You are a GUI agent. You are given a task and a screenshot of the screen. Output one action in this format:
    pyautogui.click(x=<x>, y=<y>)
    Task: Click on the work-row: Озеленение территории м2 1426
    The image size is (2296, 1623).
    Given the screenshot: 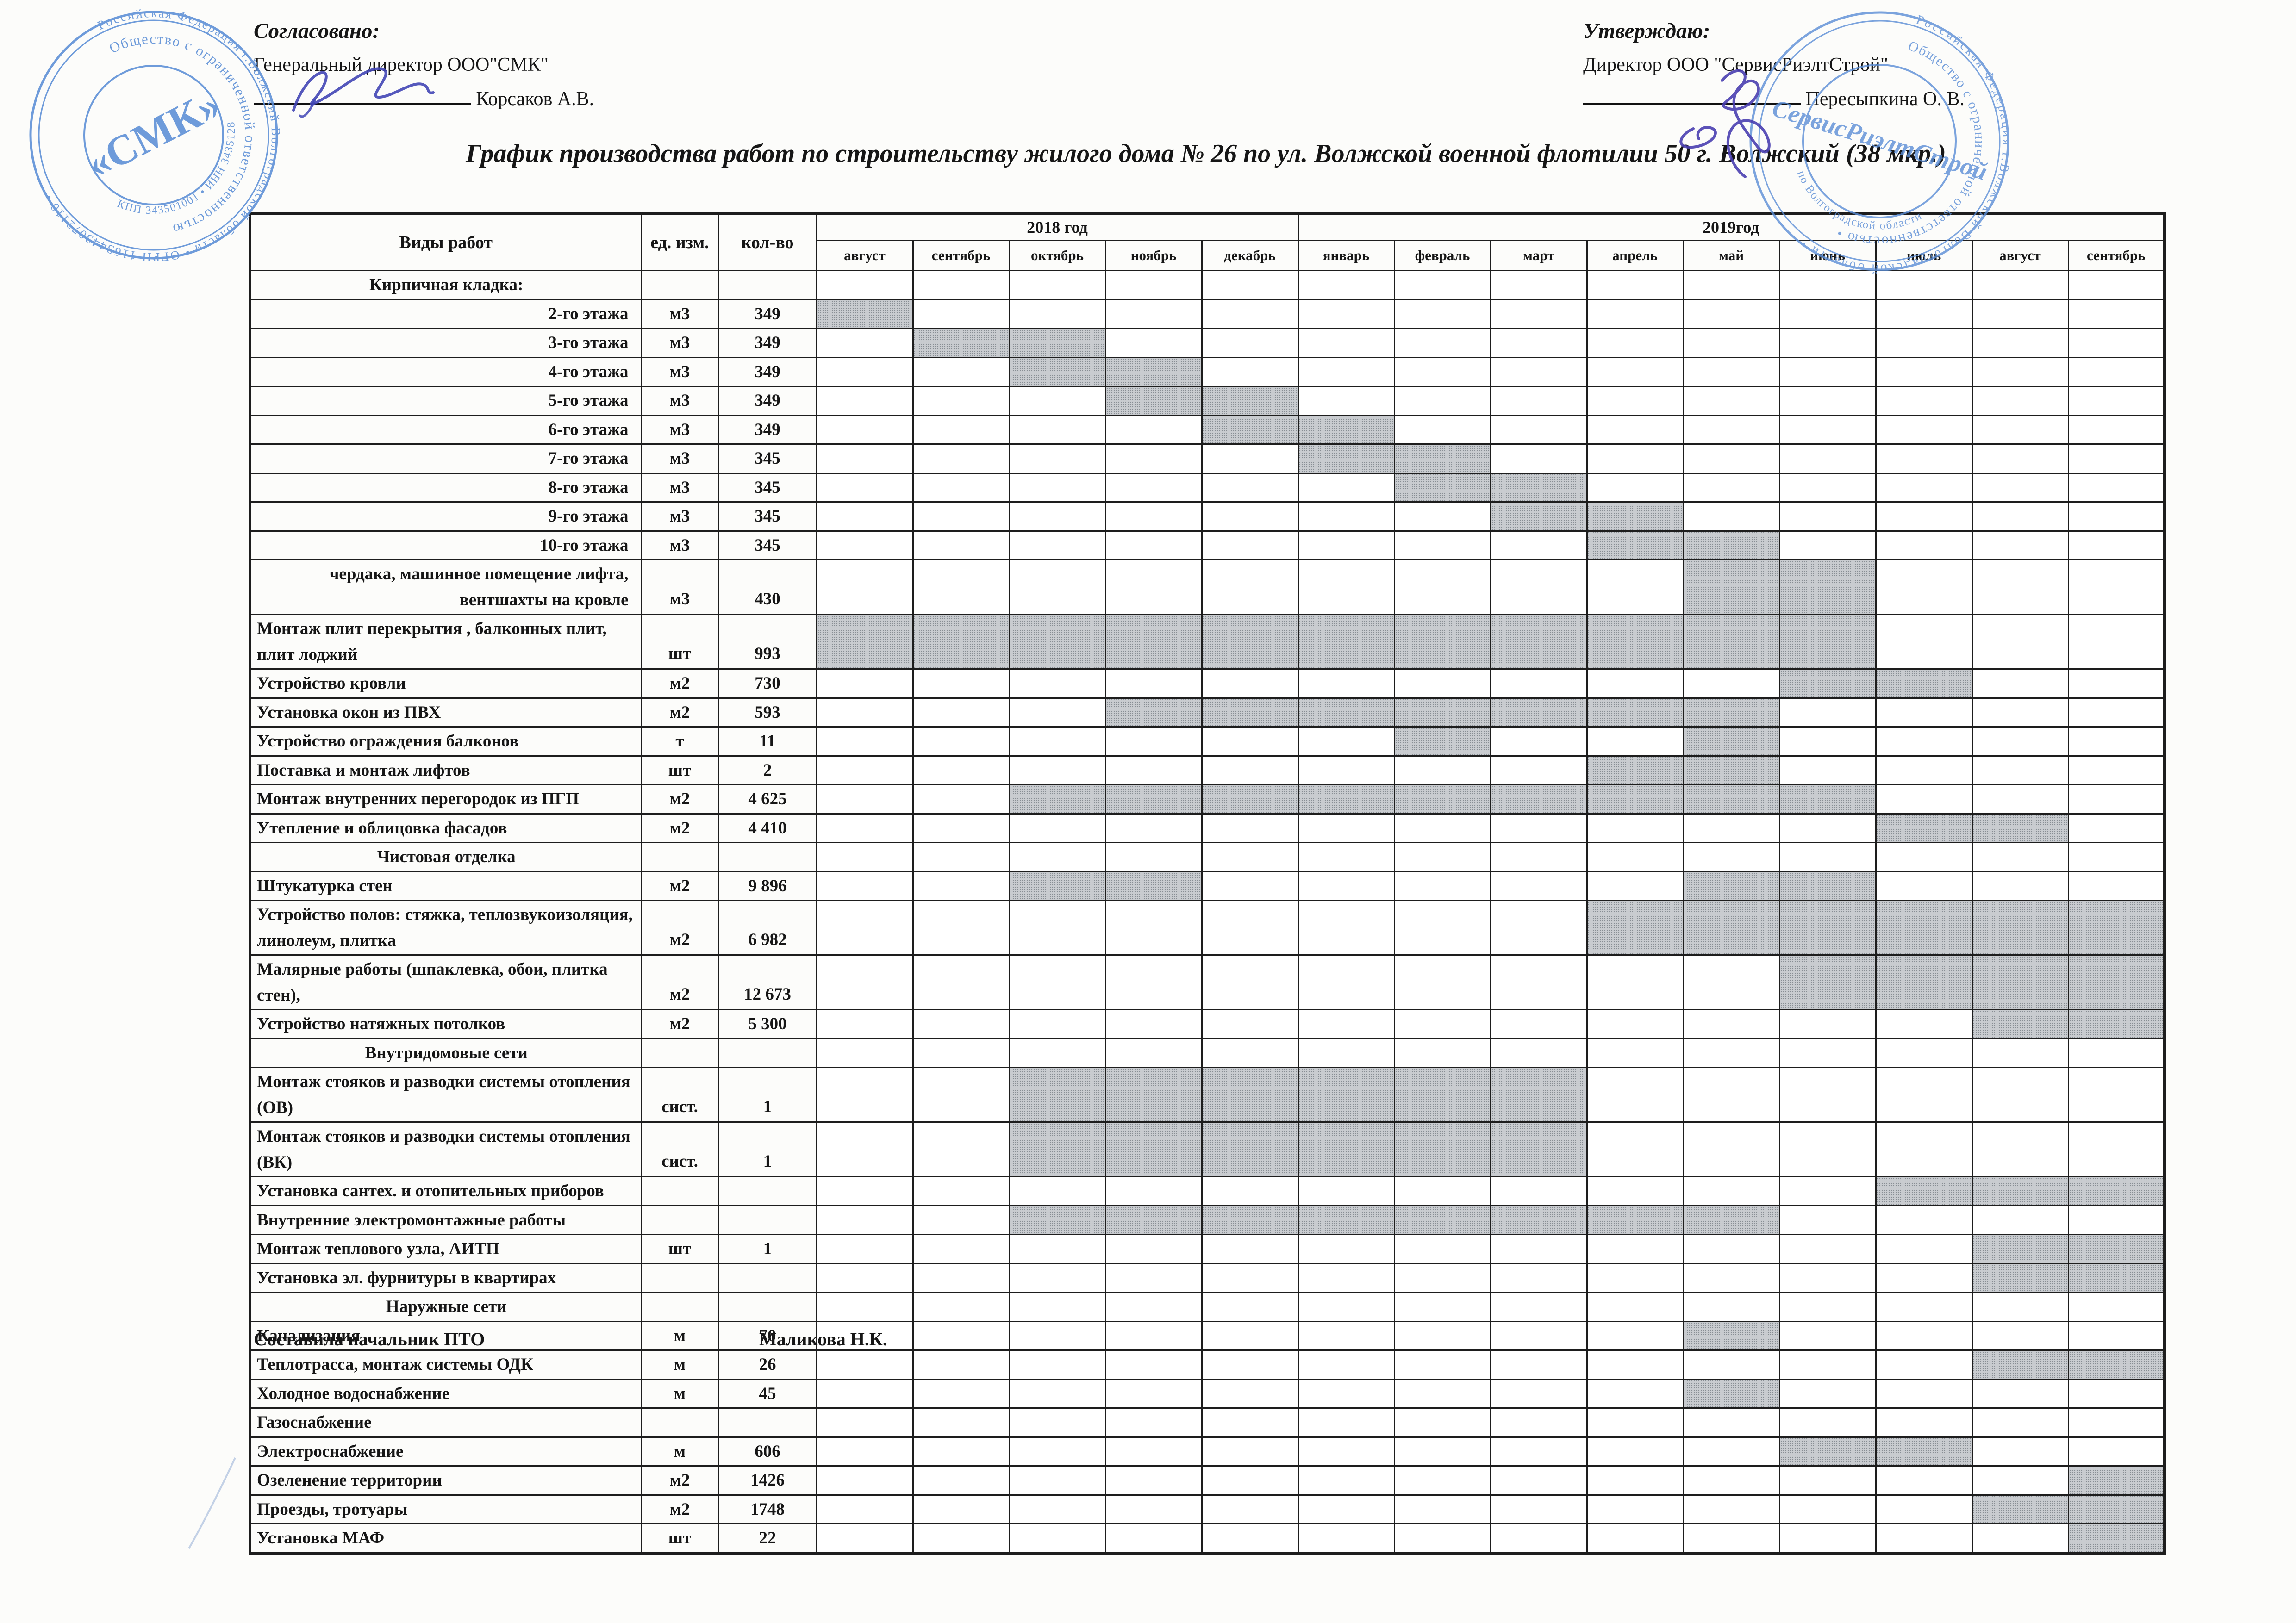 What is the action you would take?
    pyautogui.click(x=1207, y=1480)
    